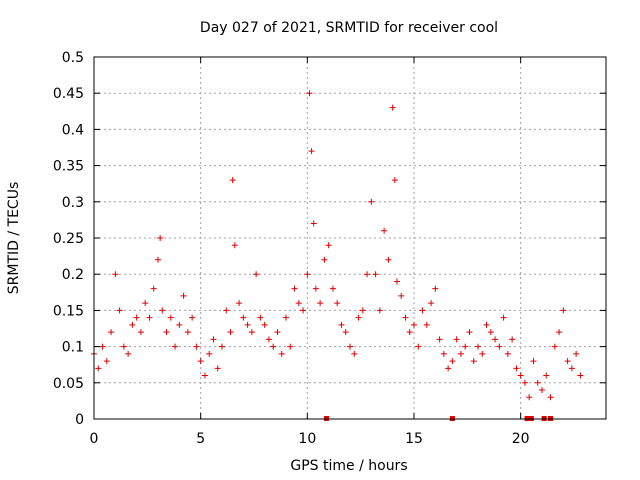  Describe the element at coordinates (73, 348) in the screenshot. I see `y-tick-label: 0.1` at that location.